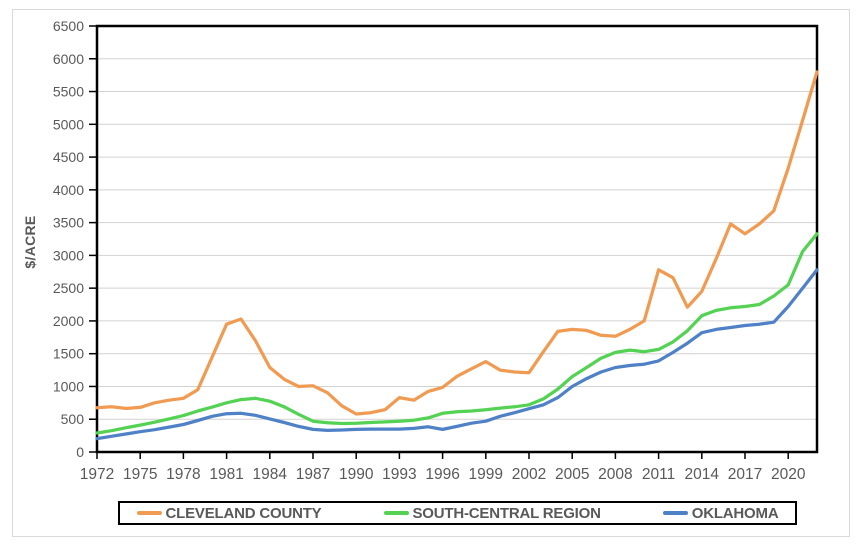 The height and width of the screenshot is (546, 860). I want to click on y-tick-label: 3000, so click(68, 255).